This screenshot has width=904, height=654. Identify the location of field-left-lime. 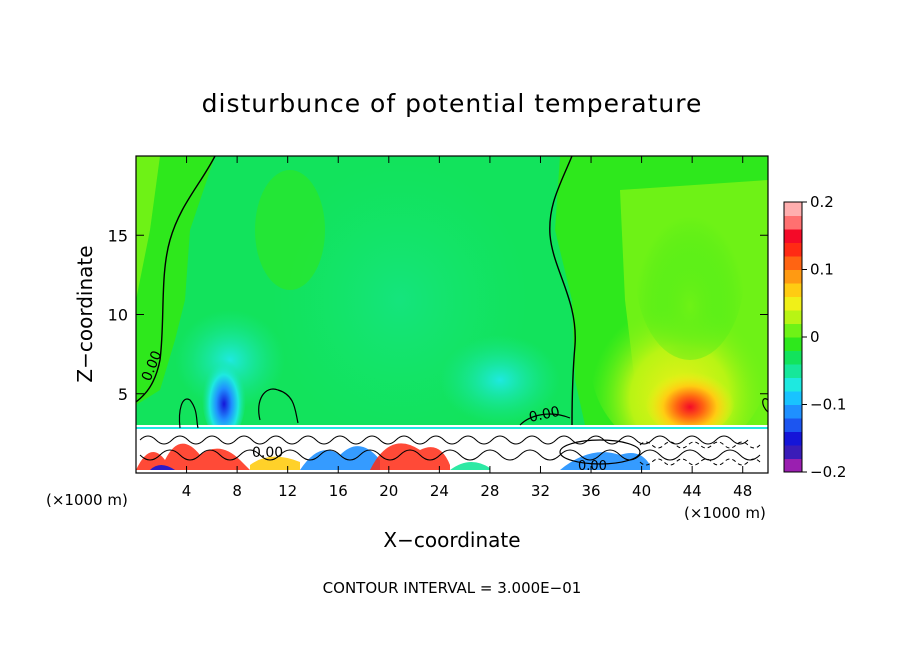
(175, 280).